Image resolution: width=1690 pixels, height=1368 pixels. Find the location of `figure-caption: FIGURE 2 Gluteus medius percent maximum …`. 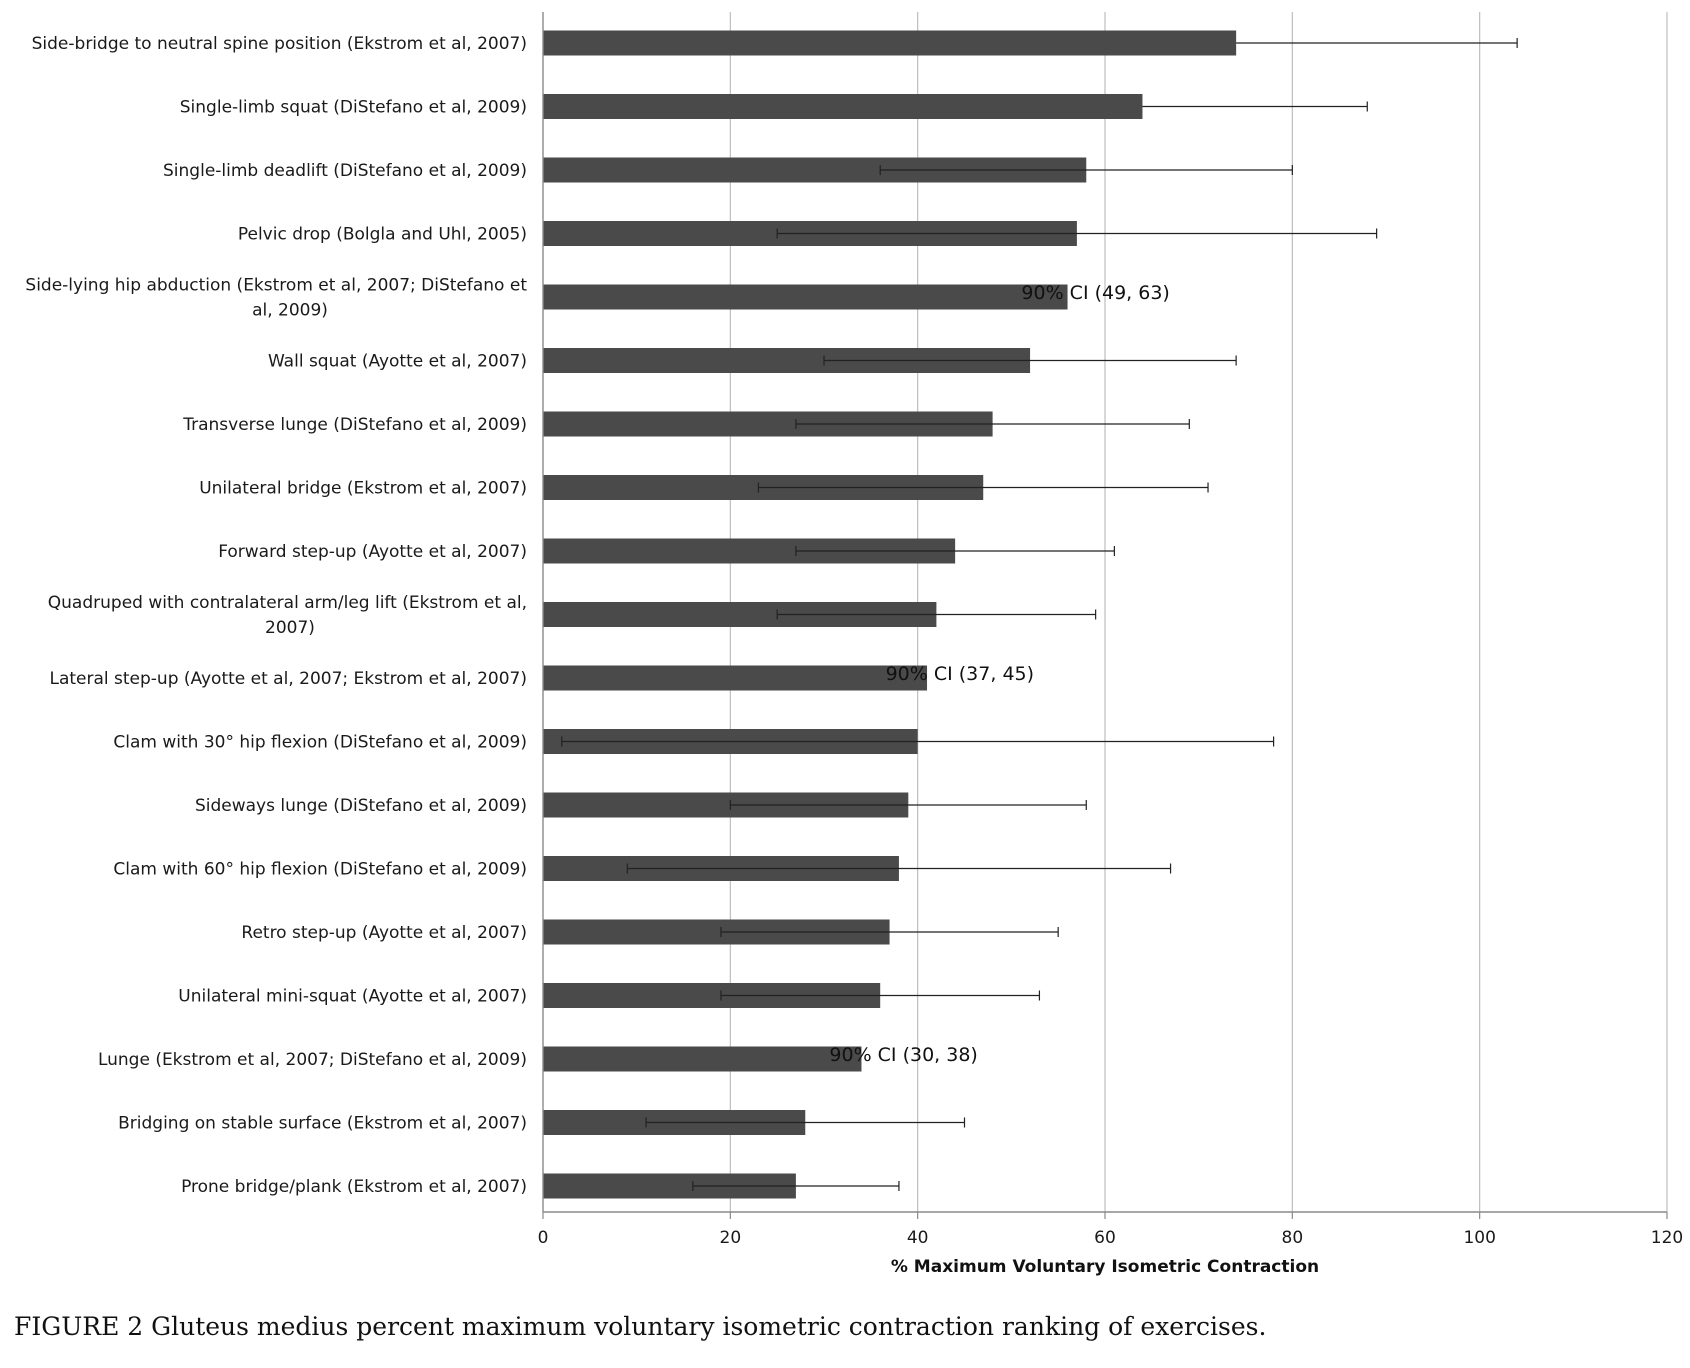

figure-caption: FIGURE 2 Gluteus medius percent maximum … is located at coordinates (640, 1326).